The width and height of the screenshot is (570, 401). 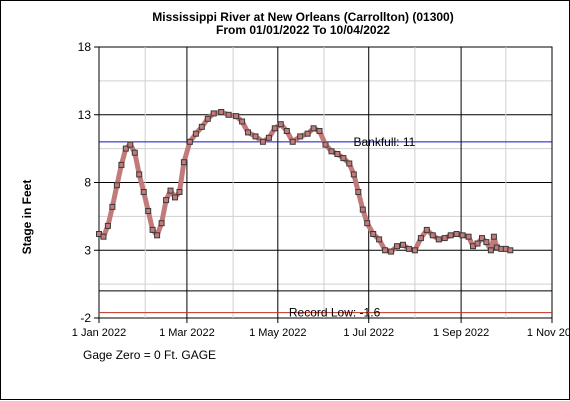 I want to click on y-tick-label: -2, so click(x=85, y=318).